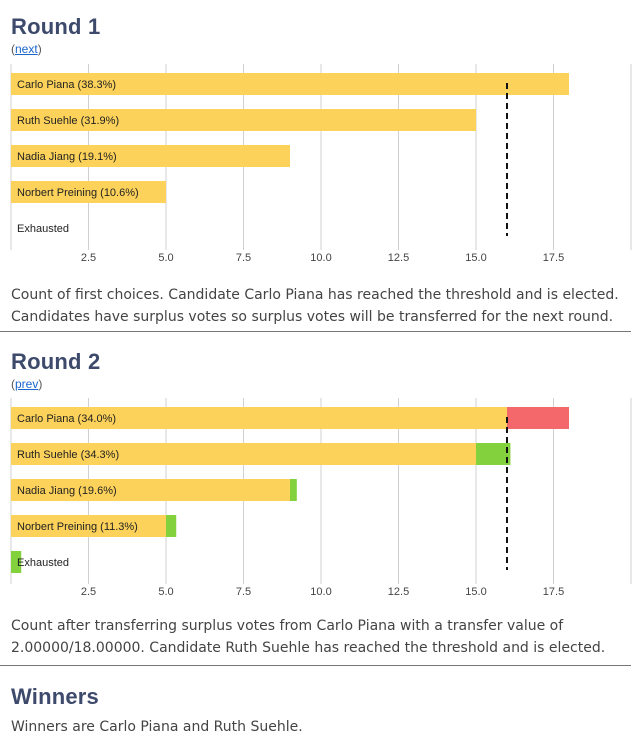 The width and height of the screenshot is (640, 752). Describe the element at coordinates (55, 696) in the screenshot. I see `winners-title: Winners` at that location.